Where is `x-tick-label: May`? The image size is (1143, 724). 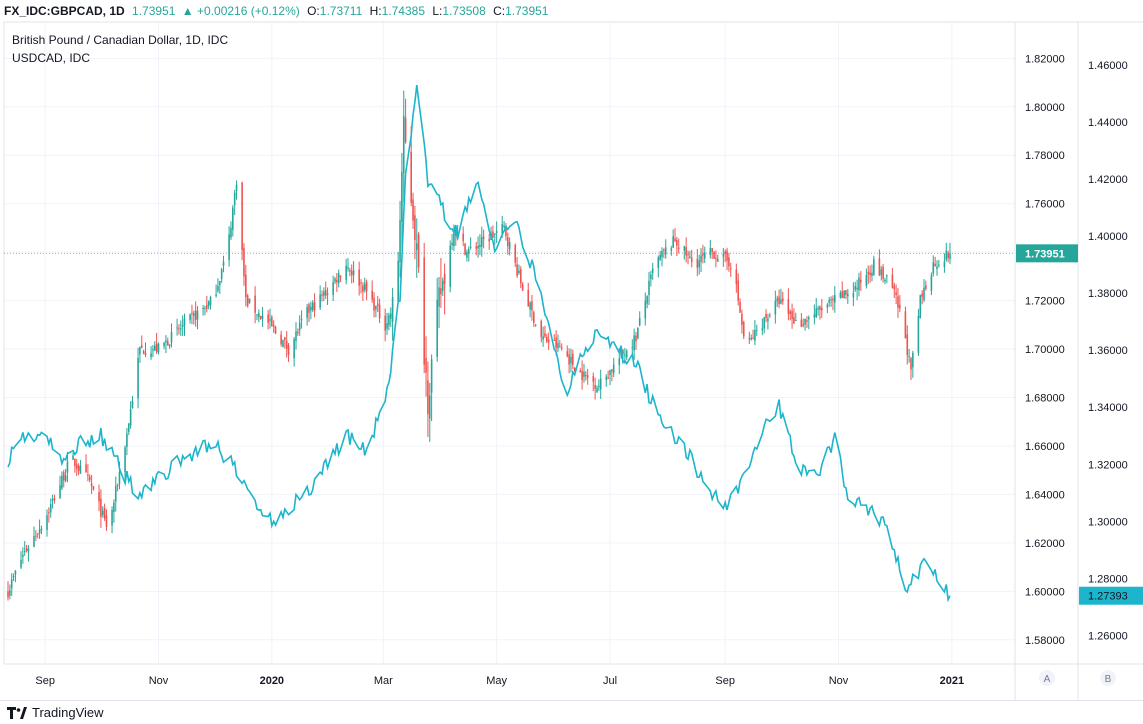 x-tick-label: May is located at coordinates (496, 681).